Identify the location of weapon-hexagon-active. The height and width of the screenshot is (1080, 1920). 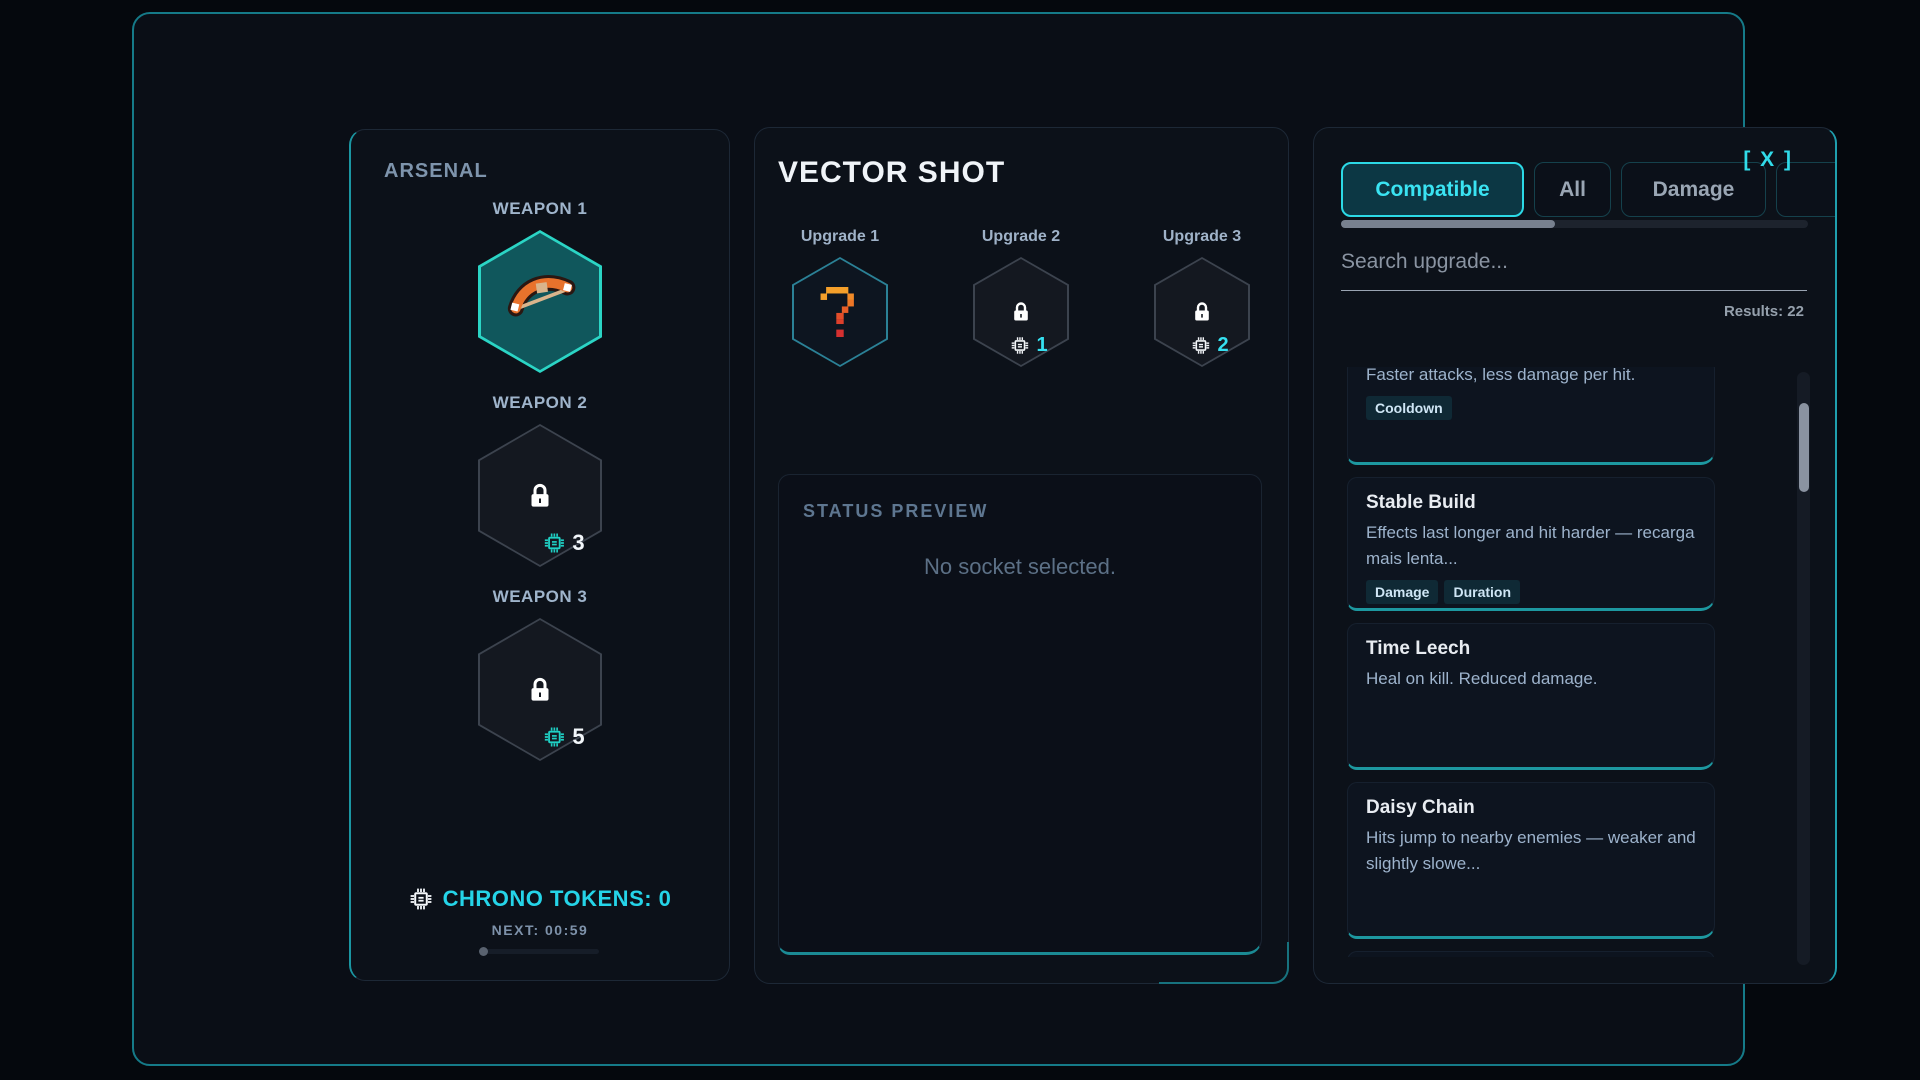
(540, 301).